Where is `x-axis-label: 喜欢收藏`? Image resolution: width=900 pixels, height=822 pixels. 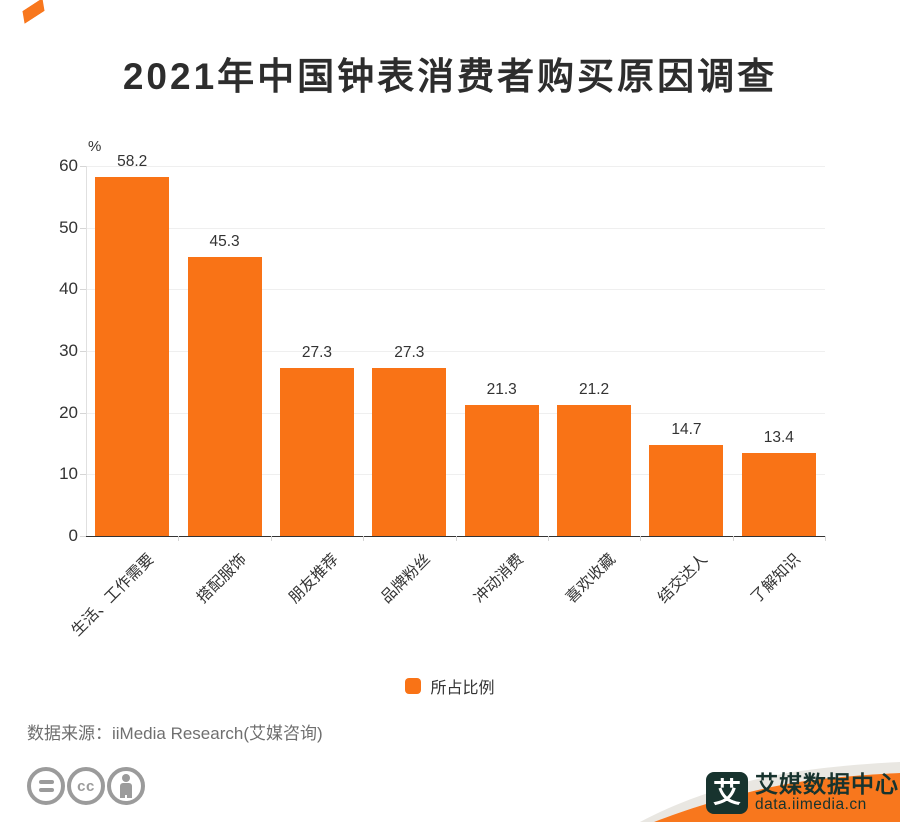
x-axis-label: 喜欢收藏 is located at coordinates (591, 578).